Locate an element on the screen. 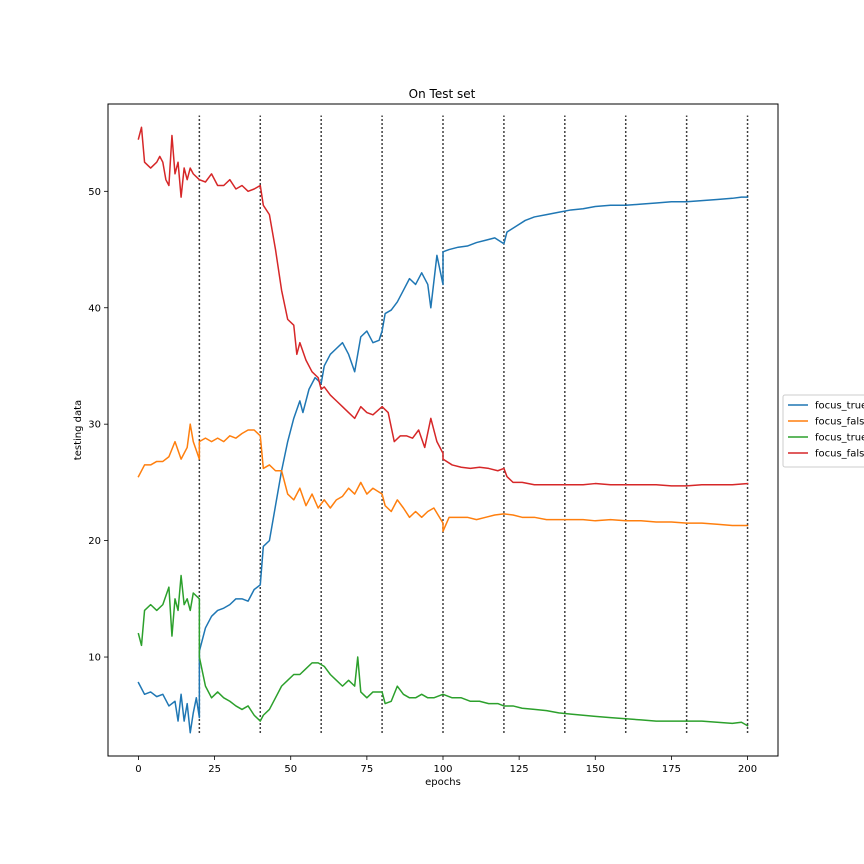  x-axis-label: epochs is located at coordinates (443, 782).